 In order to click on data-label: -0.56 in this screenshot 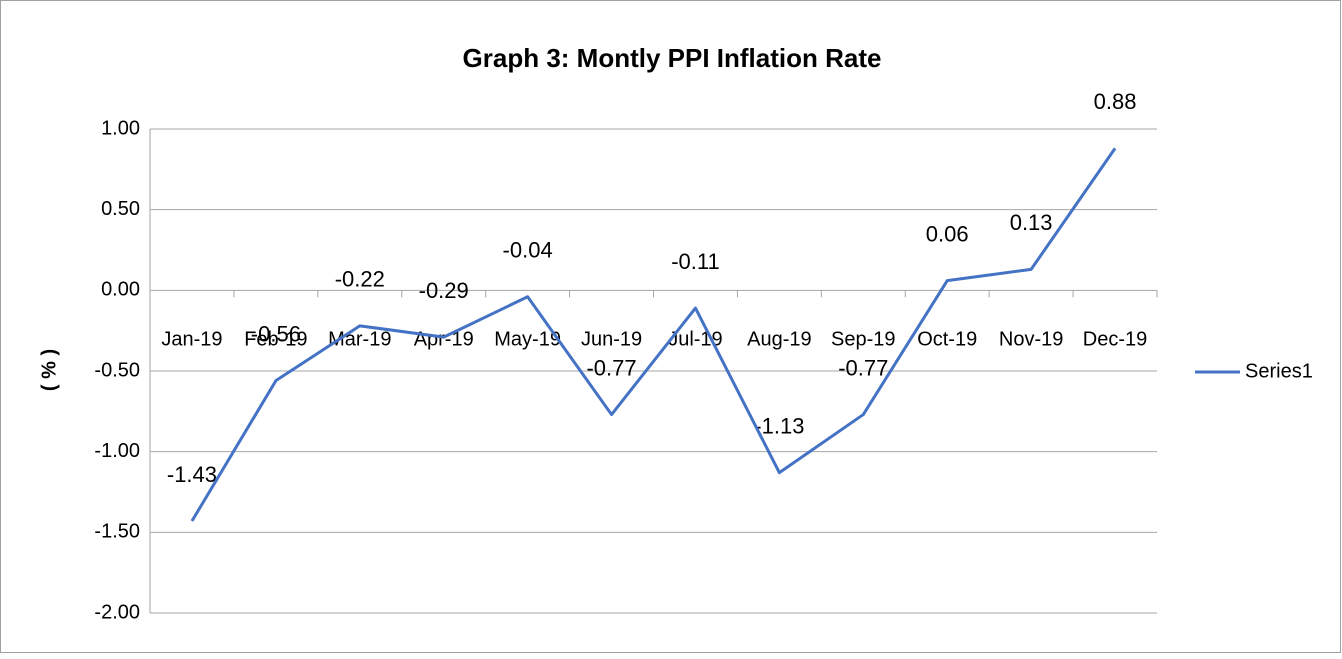, I will do `click(276, 333)`.